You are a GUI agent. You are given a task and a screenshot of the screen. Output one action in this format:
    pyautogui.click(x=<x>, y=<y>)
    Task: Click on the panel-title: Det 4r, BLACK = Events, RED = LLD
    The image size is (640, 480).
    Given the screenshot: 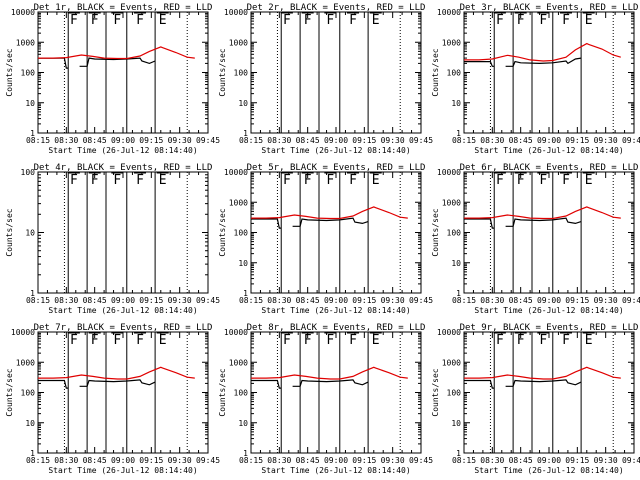 What is the action you would take?
    pyautogui.click(x=123, y=168)
    